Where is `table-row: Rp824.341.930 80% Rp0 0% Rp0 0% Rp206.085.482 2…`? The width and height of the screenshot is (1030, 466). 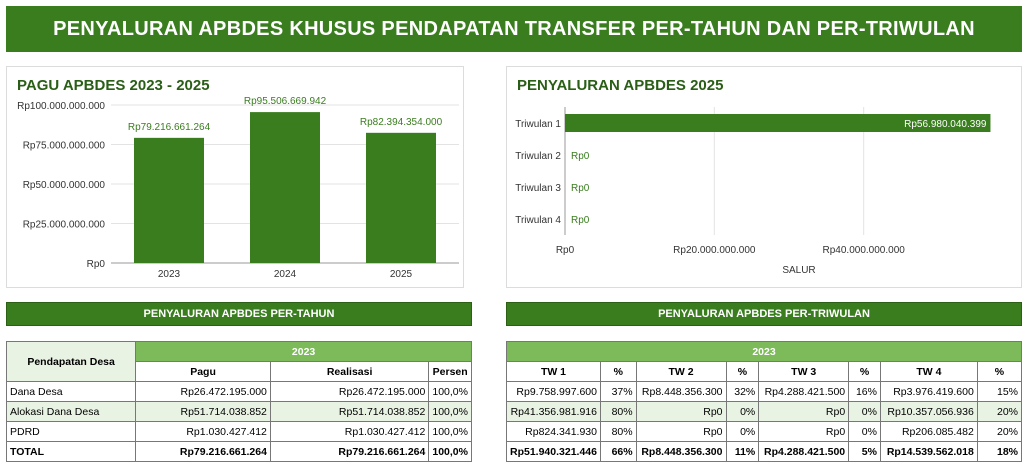 table-row: Rp824.341.930 80% Rp0 0% Rp0 0% Rp206.085.482 2… is located at coordinates (764, 431).